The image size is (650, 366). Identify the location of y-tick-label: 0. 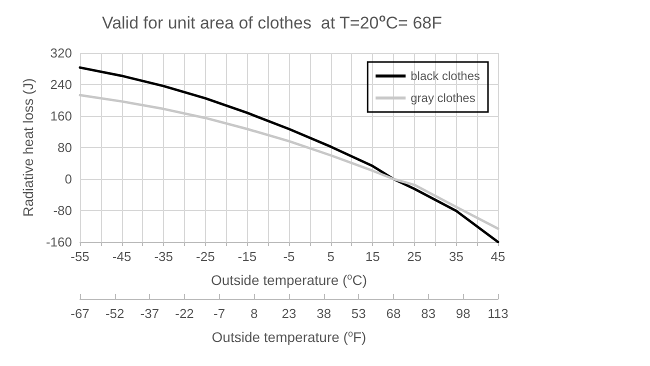
(68, 179).